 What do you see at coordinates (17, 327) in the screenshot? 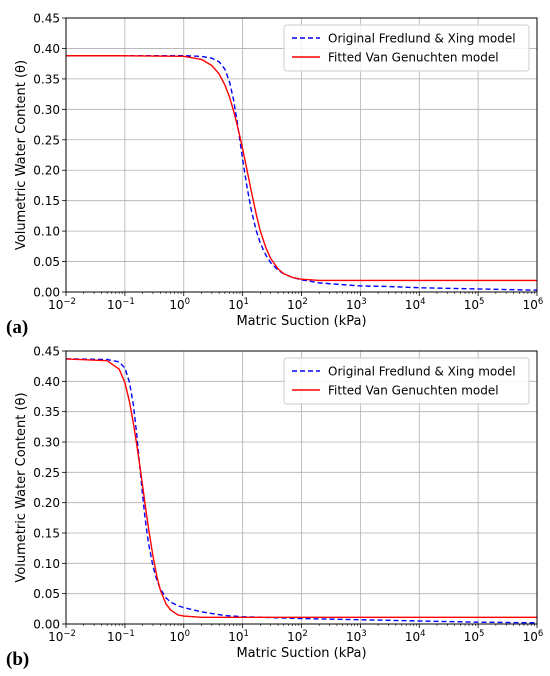
I see `panel-label-a: (a)` at bounding box center [17, 327].